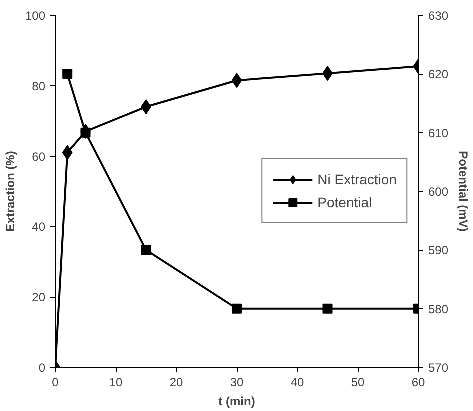 This screenshot has width=473, height=411. Describe the element at coordinates (357, 180) in the screenshot. I see `legend-label: Ni Extraction` at that location.